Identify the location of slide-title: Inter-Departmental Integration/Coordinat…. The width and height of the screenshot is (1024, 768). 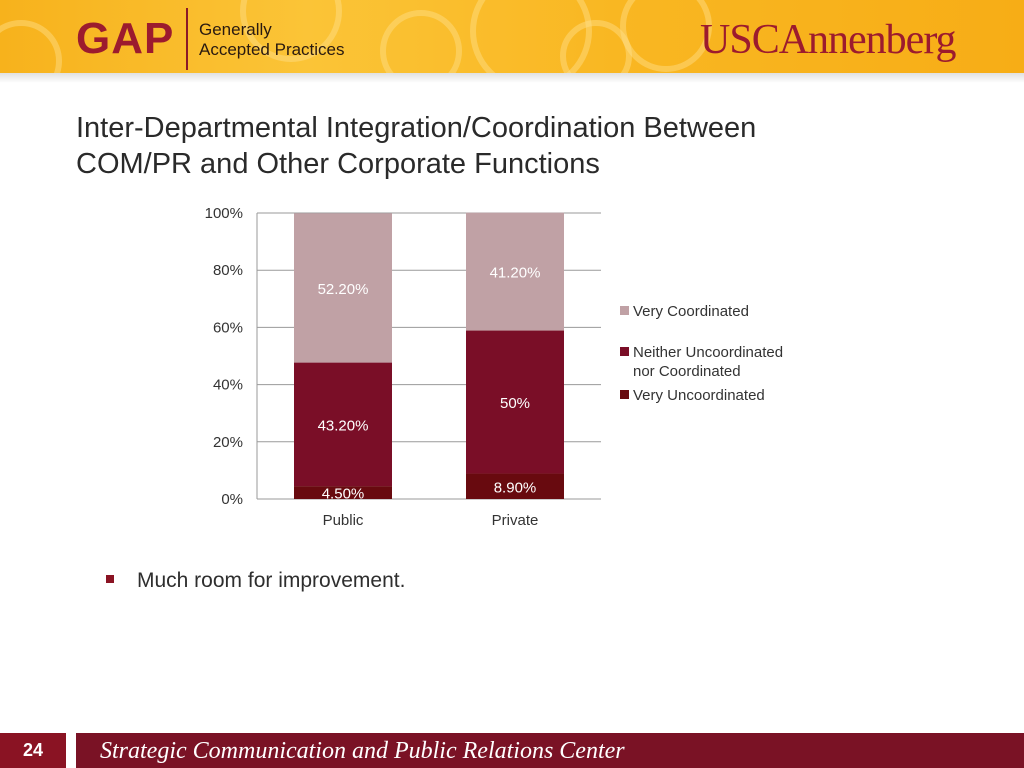
(516, 146).